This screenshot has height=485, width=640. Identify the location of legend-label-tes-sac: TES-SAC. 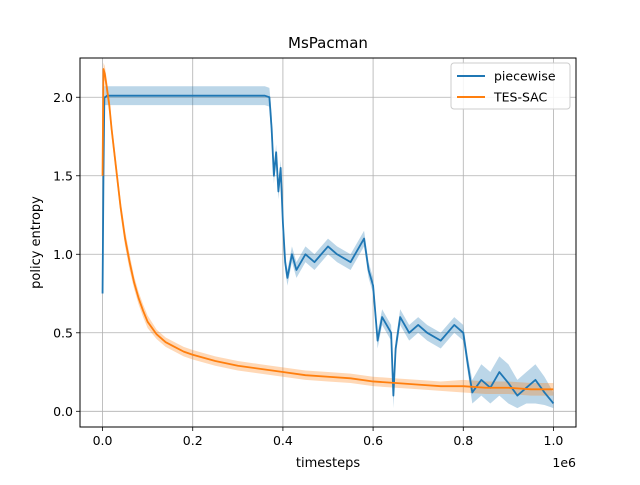
(520, 97).